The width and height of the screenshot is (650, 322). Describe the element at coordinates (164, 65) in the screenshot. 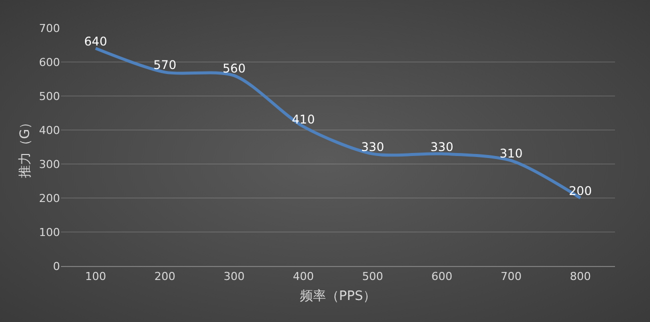

I see `data-label: 570` at that location.